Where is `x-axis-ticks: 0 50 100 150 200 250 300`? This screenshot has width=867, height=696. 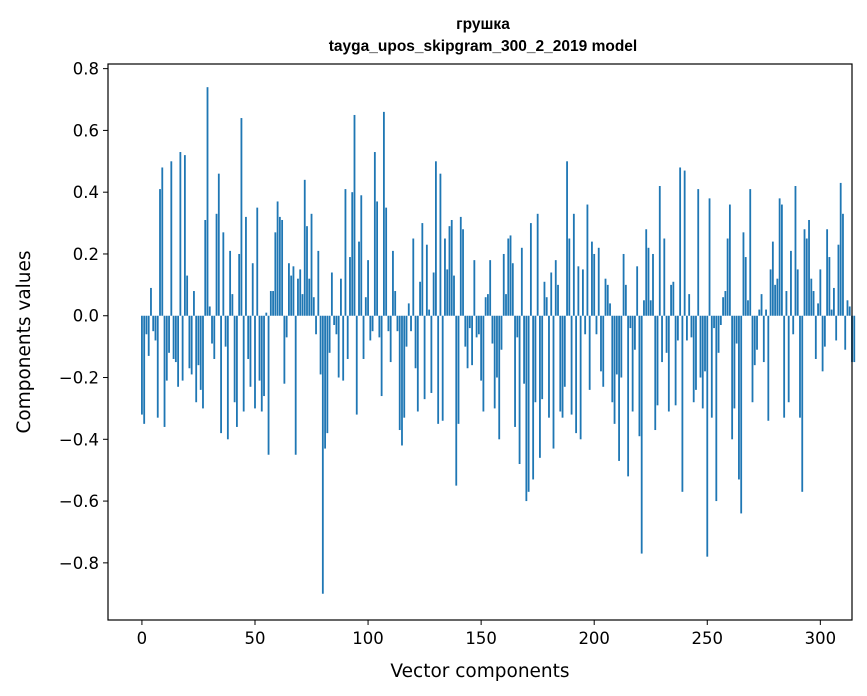 x-axis-ticks: 0 50 100 150 200 250 300 is located at coordinates (486, 634).